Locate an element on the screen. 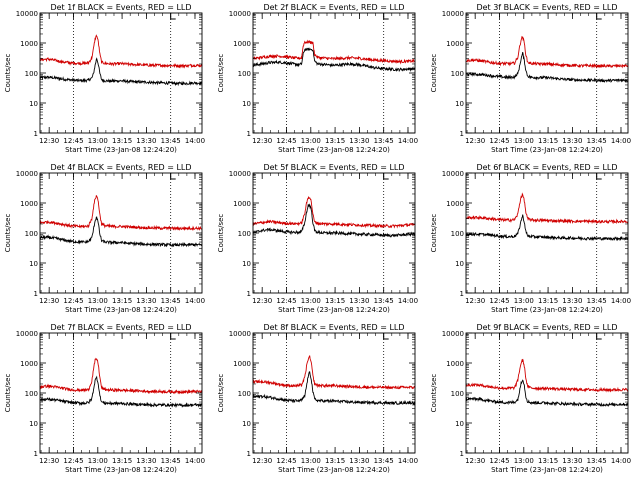 The width and height of the screenshot is (640, 480). panel-title: Det 5f BLACK = Events, RED = LLD is located at coordinates (333, 167).